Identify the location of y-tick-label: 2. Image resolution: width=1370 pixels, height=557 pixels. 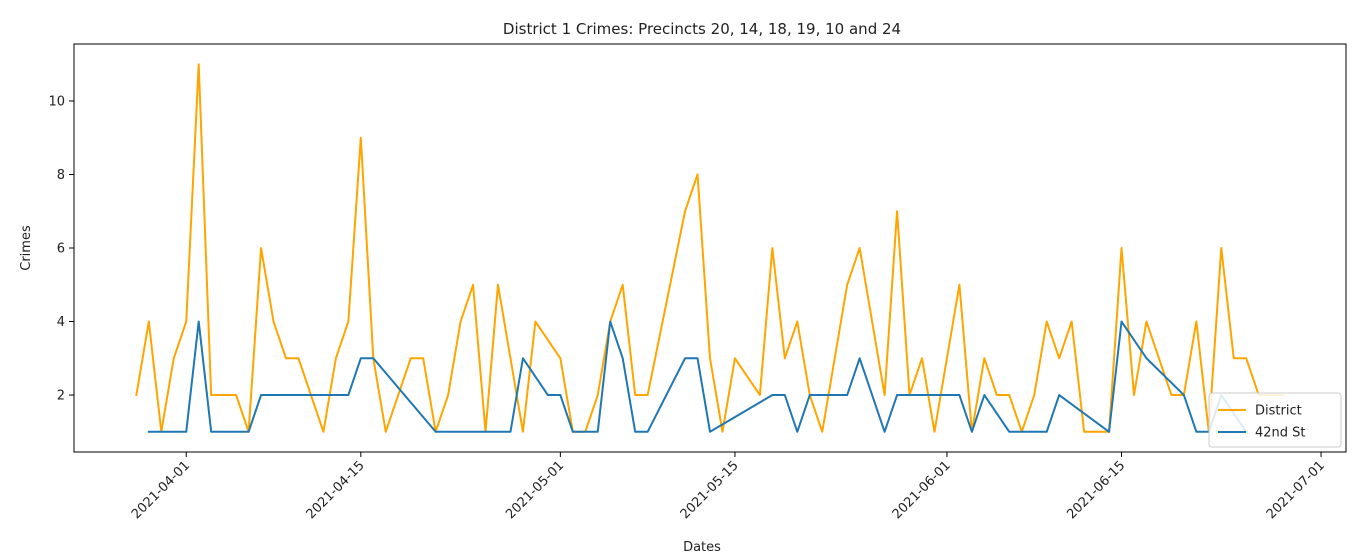
(61, 396).